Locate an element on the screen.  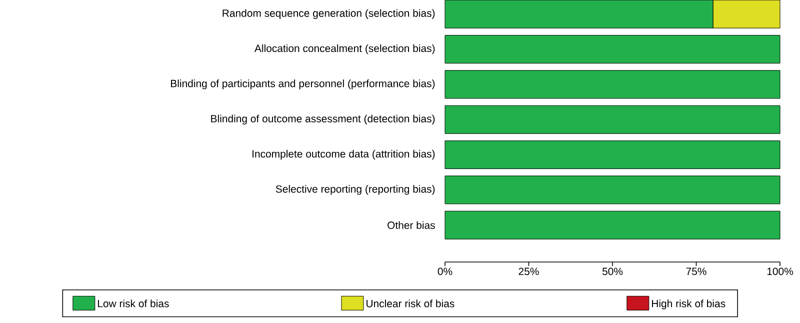
y-tick-label: Incomplete outcome data (attrition bias) is located at coordinates (343, 155).